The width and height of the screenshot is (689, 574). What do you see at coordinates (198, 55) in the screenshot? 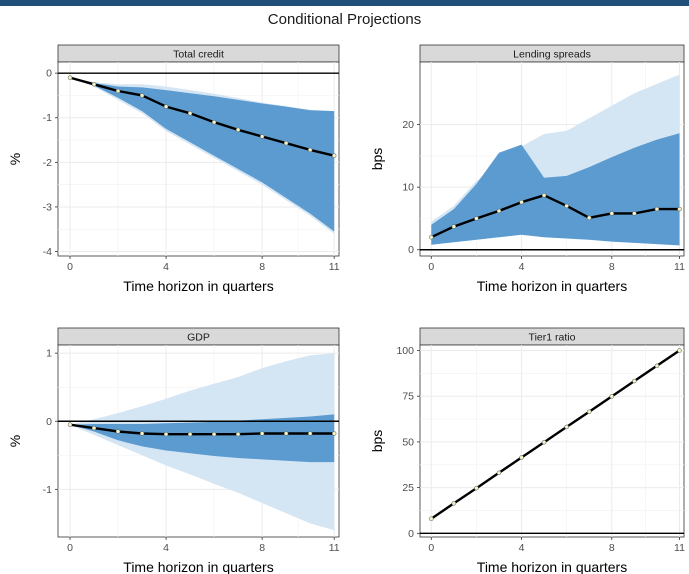
I see `panel-title: Total credit` at bounding box center [198, 55].